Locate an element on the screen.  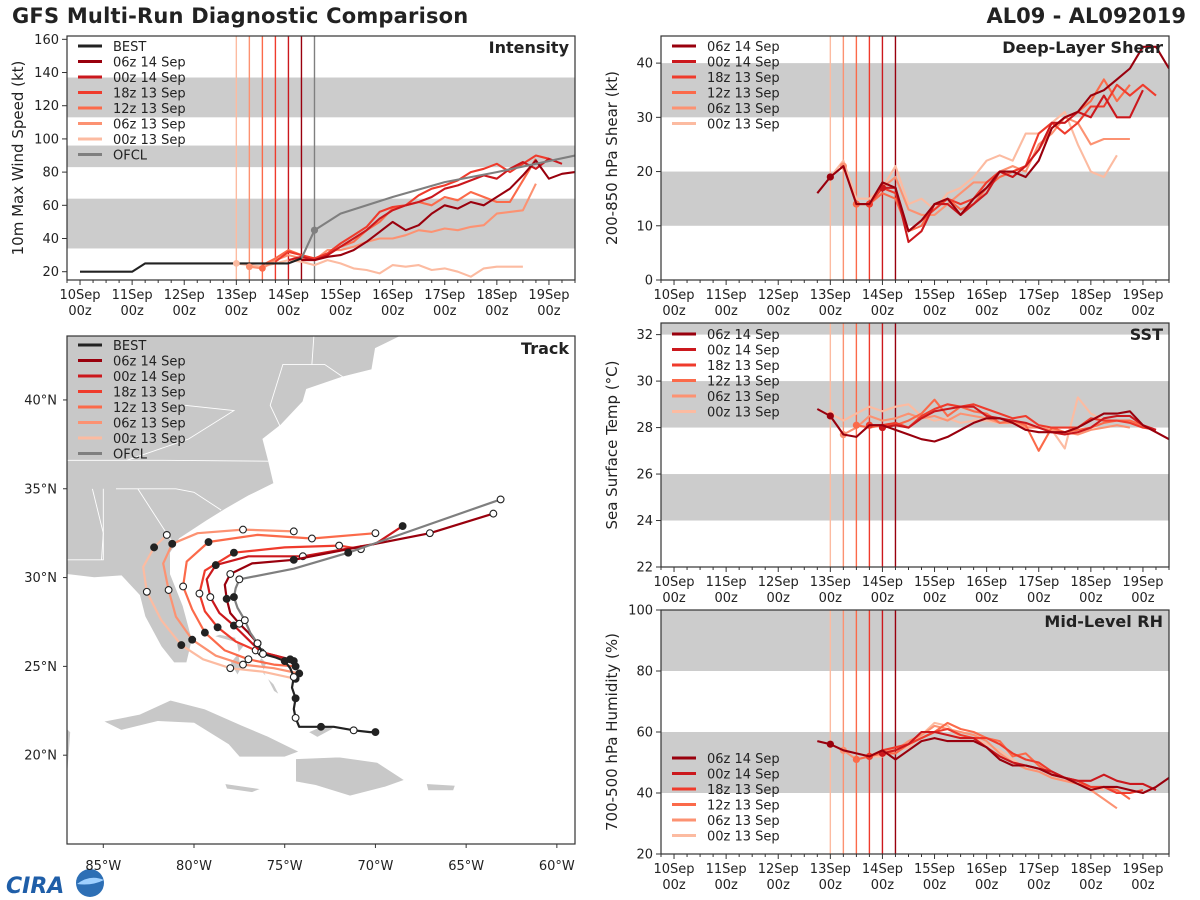
rh-xtick-label-day: 13Sep is located at coordinates (830, 869).